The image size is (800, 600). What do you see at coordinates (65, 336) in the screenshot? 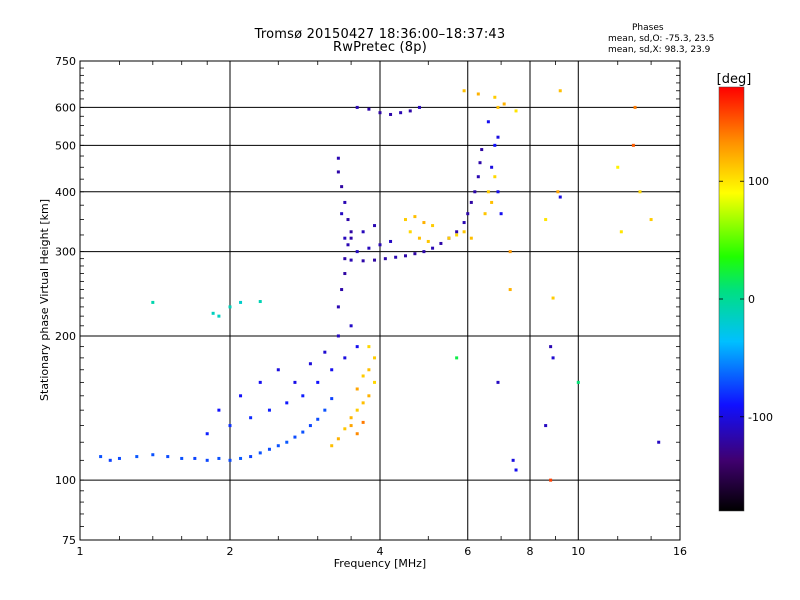
I see `y-tick-label: 200` at bounding box center [65, 336].